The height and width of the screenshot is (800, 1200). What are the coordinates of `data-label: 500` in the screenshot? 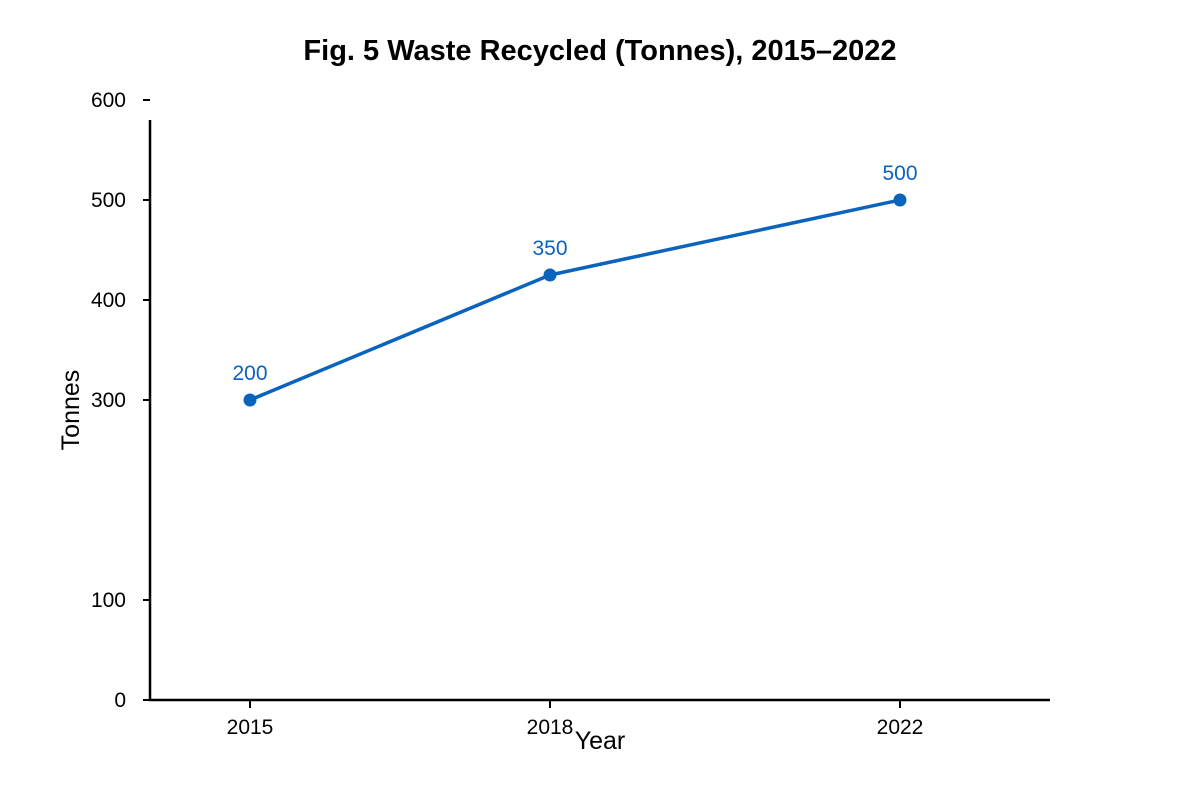 It's located at (899, 173).